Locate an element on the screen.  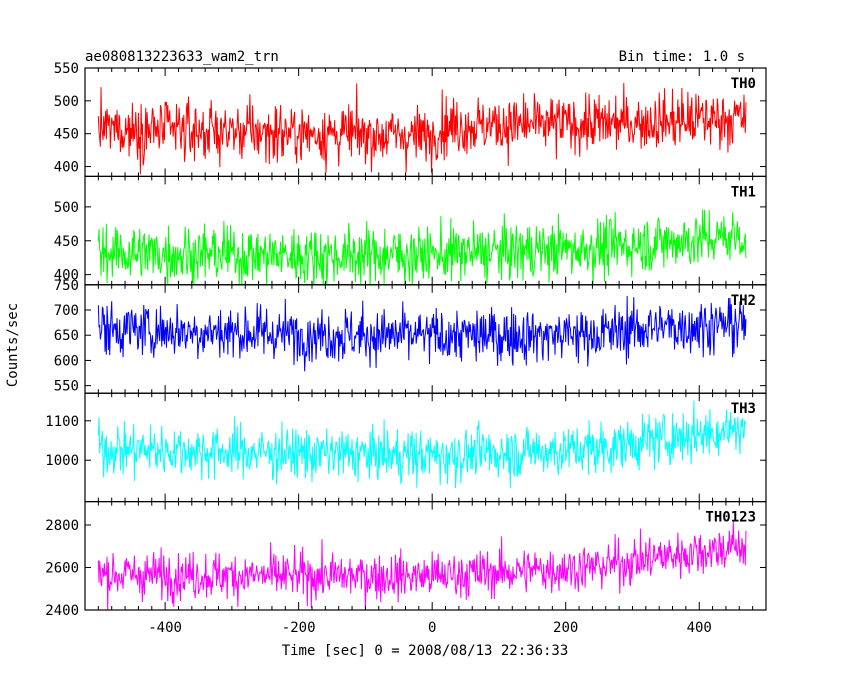
panel-th0: 400 450 500 550 TH0 is located at coordinates (410, 119).